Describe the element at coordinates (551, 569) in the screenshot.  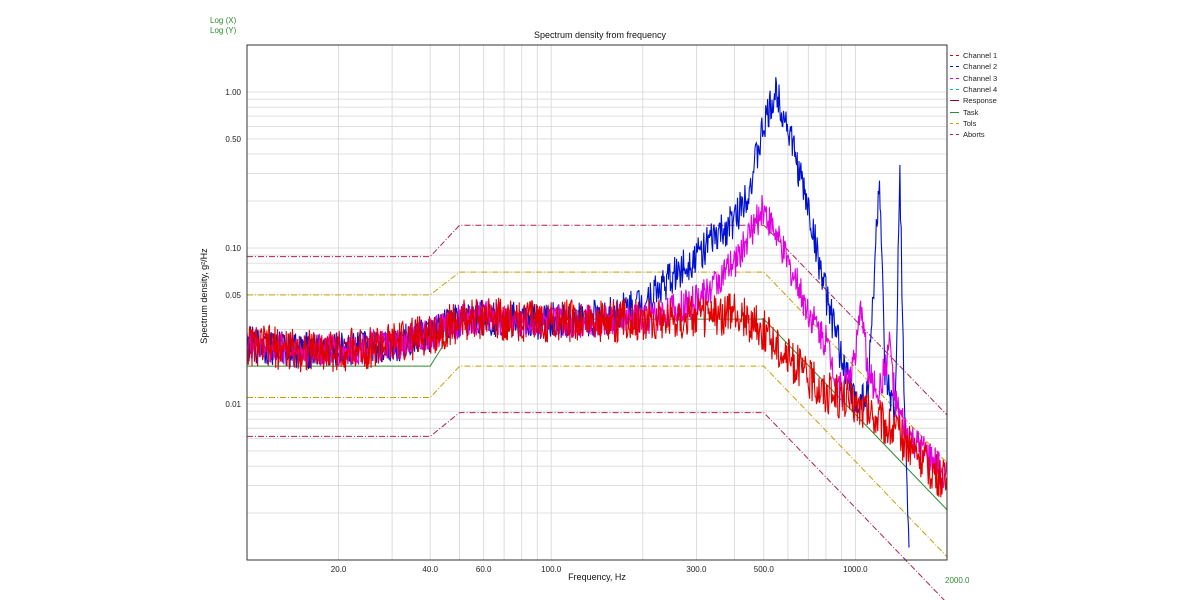
I see `x-tick-label: 100.0` at that location.